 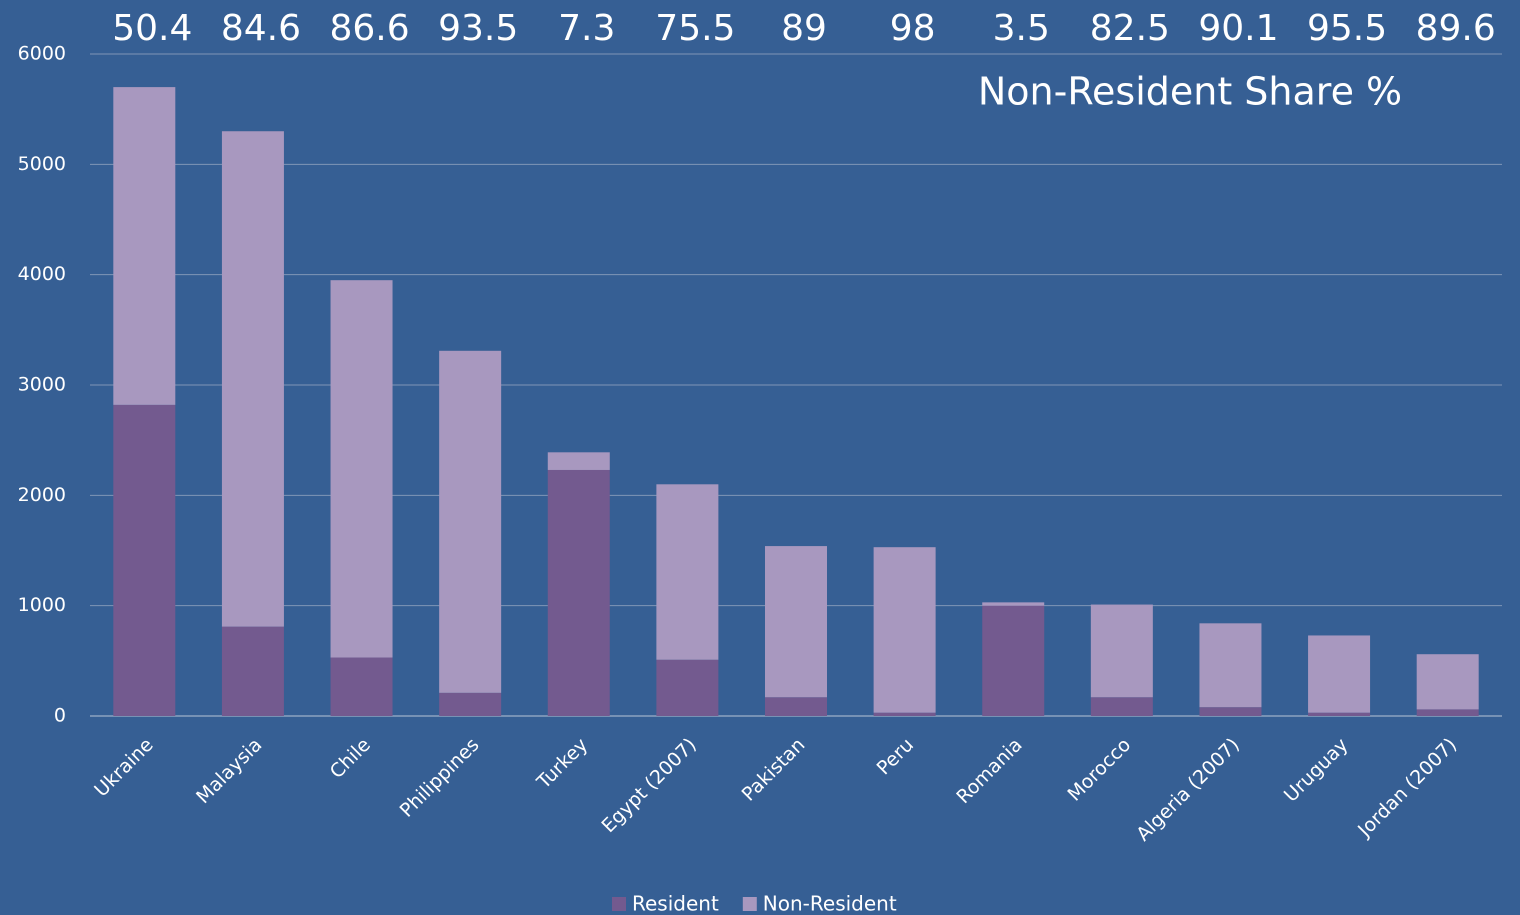 What do you see at coordinates (1021, 28) in the screenshot?
I see `share-label: 3.5` at bounding box center [1021, 28].